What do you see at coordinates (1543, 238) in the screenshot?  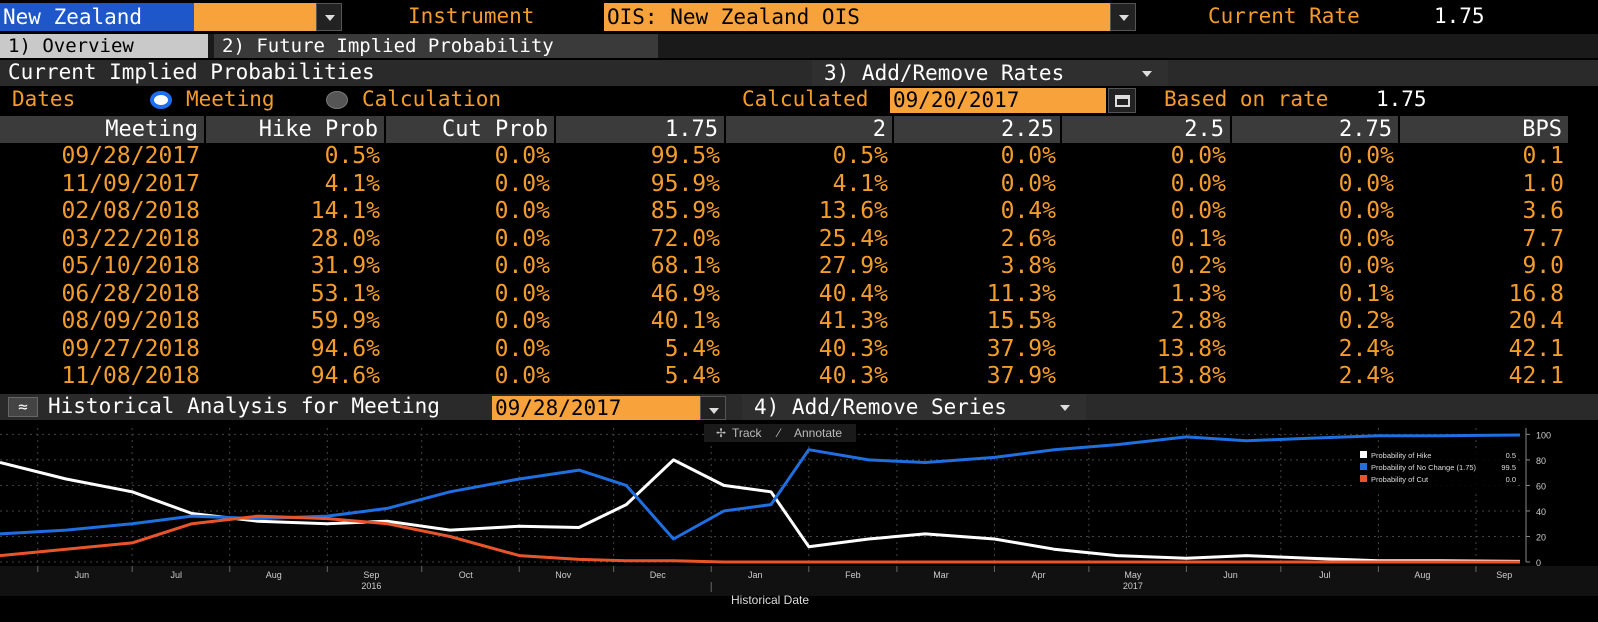 I see `table-cell: 7.7` at bounding box center [1543, 238].